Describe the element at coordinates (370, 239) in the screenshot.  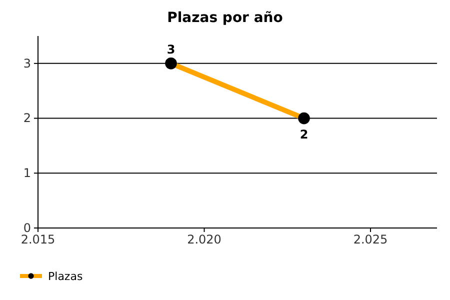
I see `x-tick-label: 2.025` at that location.